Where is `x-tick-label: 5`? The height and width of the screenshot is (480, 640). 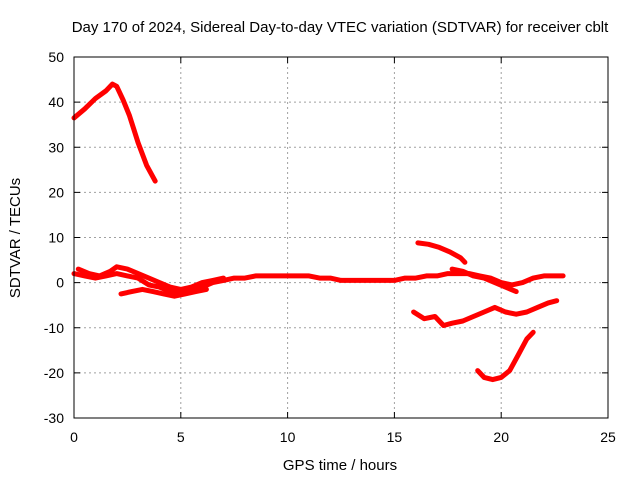 x-tick-label: 5 is located at coordinates (181, 437).